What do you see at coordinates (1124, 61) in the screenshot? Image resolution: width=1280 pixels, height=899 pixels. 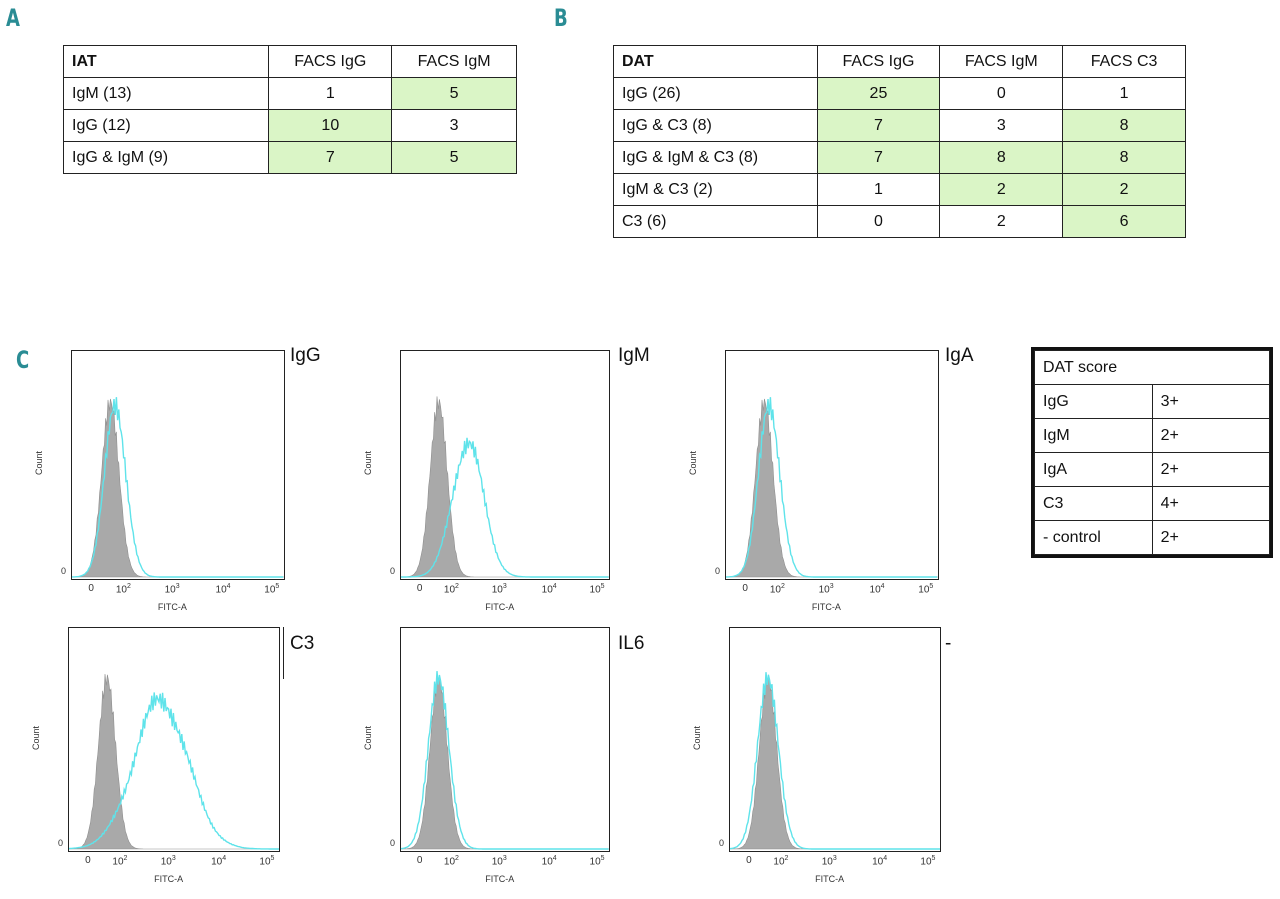 I see `header-cell: FACS C3` at bounding box center [1124, 61].